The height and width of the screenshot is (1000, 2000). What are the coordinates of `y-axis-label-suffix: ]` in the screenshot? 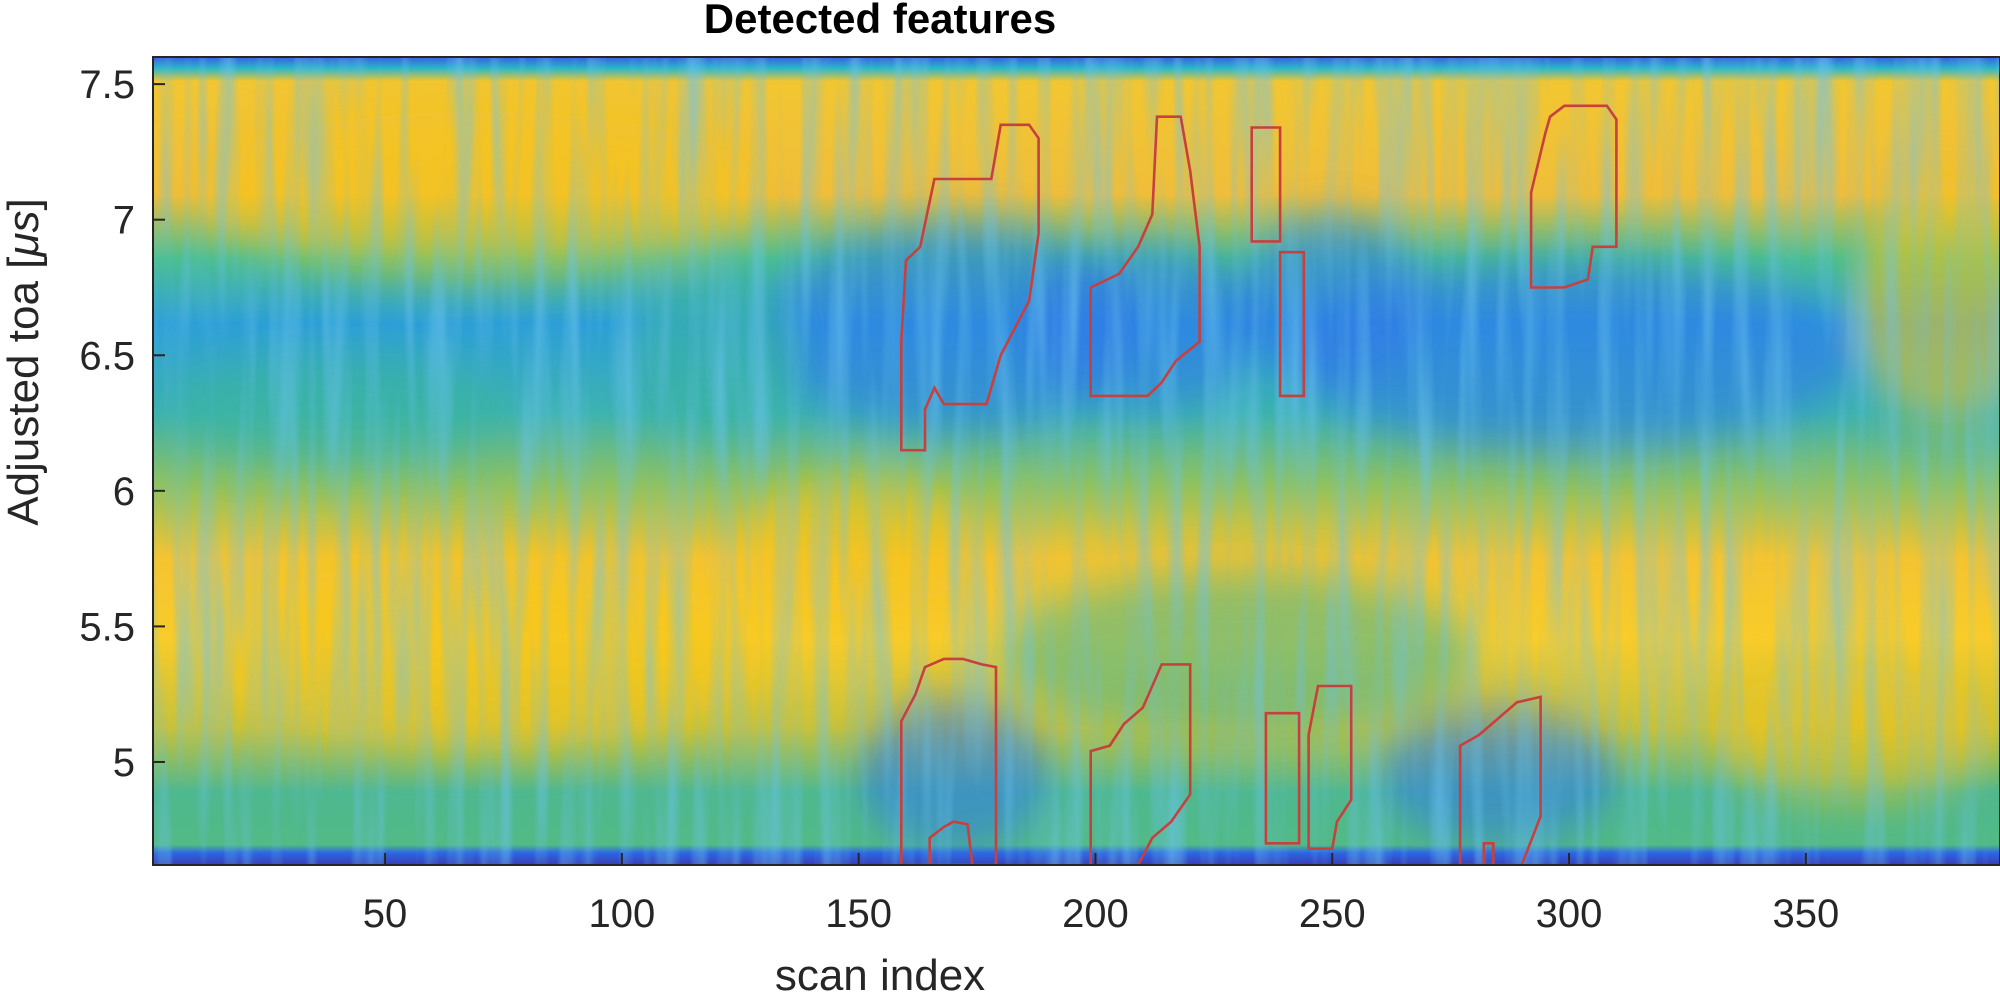 It's located at (24, 204).